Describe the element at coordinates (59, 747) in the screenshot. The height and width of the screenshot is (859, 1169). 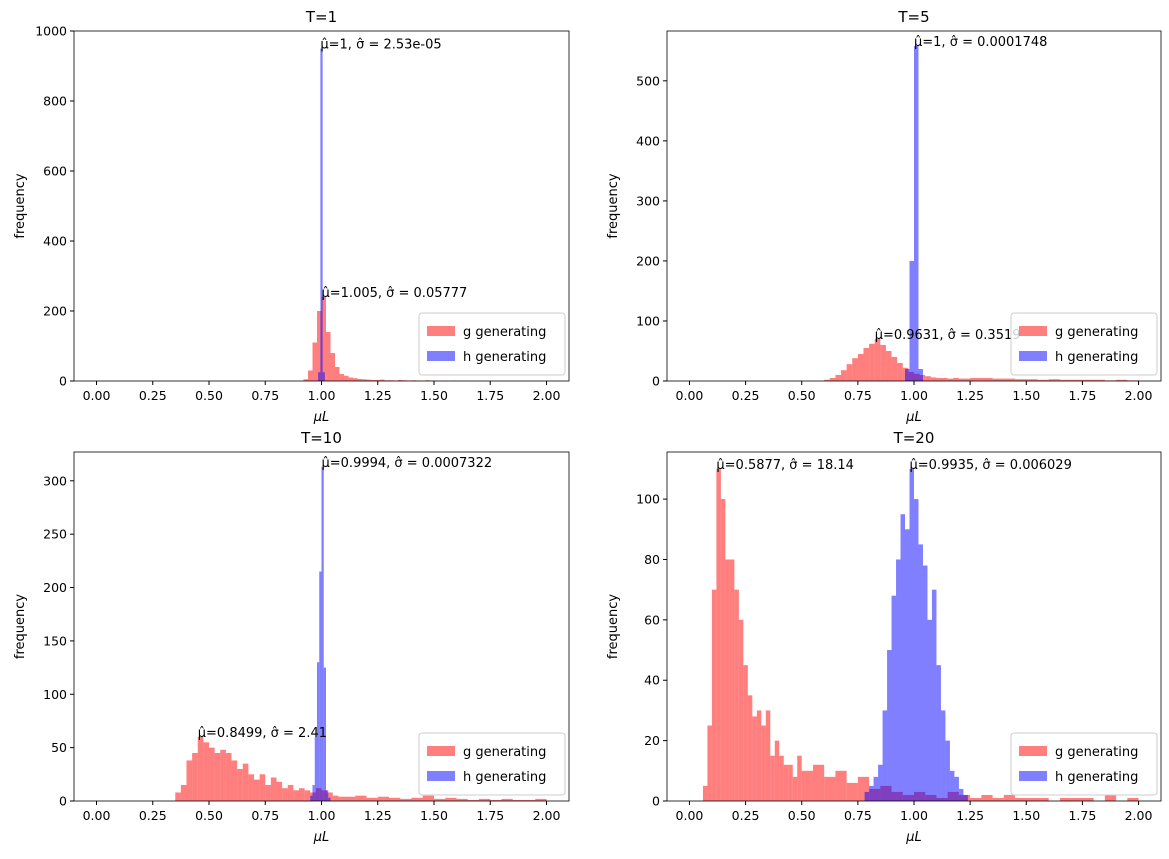
I see `y-tick-label: 50` at that location.